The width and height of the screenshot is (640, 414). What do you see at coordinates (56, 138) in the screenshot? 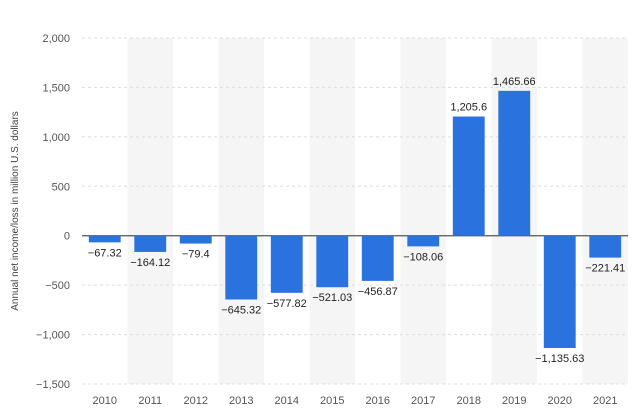
I see `y-tick-label: 1,000` at bounding box center [56, 138].